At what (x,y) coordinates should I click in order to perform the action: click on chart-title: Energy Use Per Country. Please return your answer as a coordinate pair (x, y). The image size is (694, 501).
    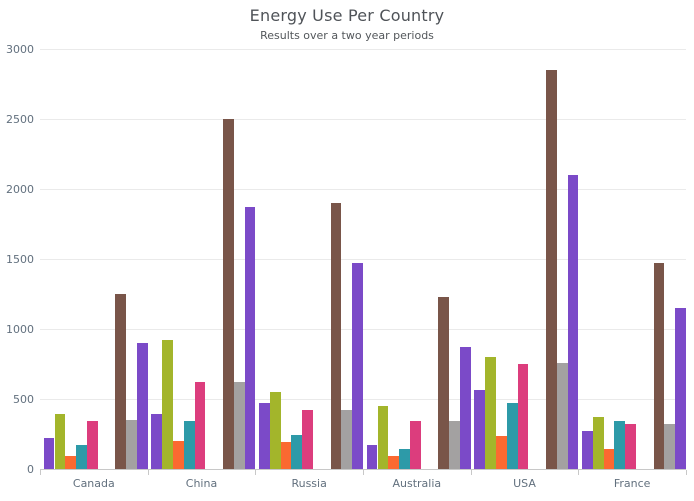
    Looking at the image, I should click on (347, 15).